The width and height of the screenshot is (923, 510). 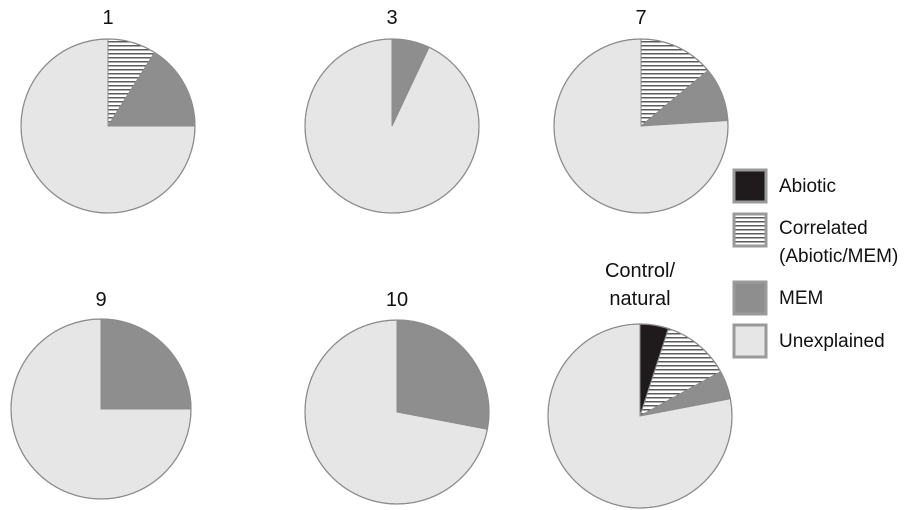 What do you see at coordinates (391, 18) in the screenshot?
I see `pie-title: 3` at bounding box center [391, 18].